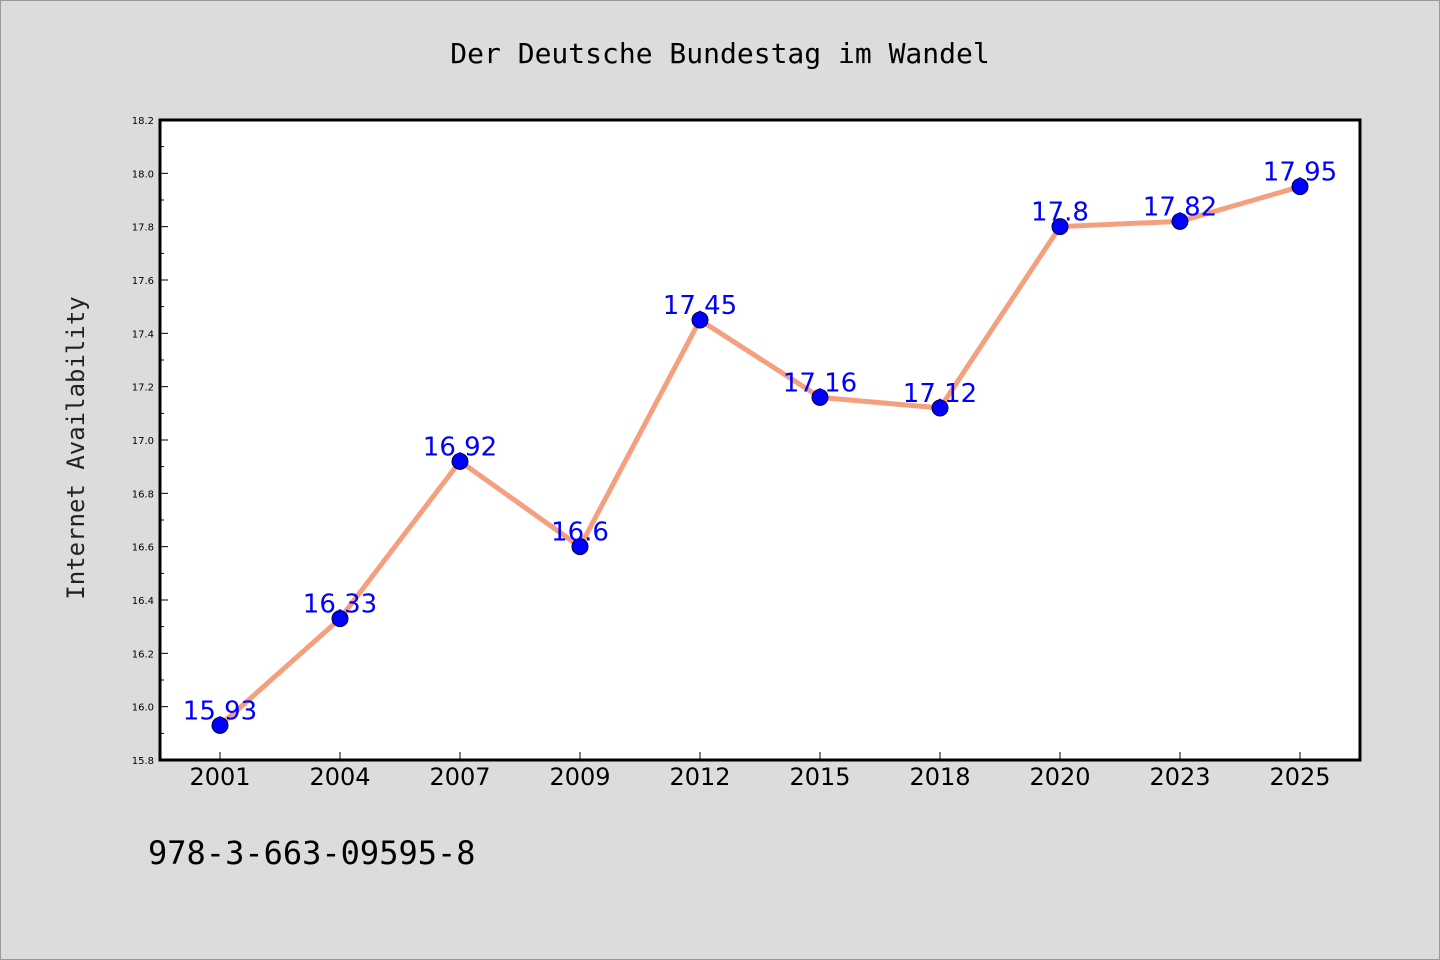  I want to click on x-axis: 2001 2004 2007 2009 2012 2015 2018 2020 2023 2025, so click(760, 771).